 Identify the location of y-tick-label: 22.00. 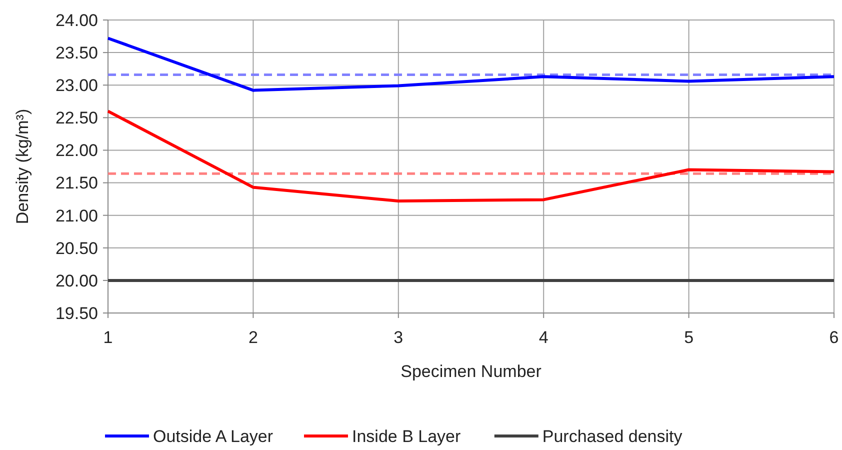
(76, 150).